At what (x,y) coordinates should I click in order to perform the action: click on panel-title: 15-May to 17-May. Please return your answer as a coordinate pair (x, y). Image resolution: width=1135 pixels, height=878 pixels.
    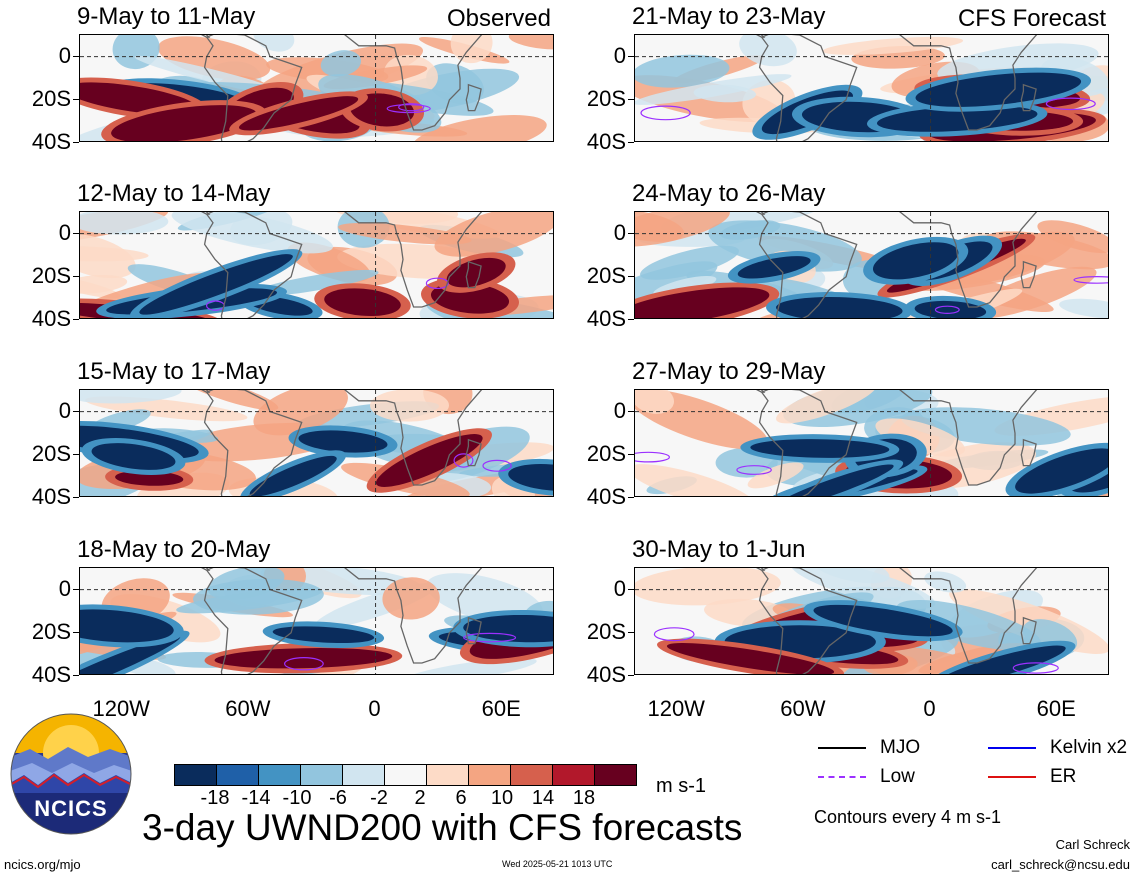
    Looking at the image, I should click on (174, 371).